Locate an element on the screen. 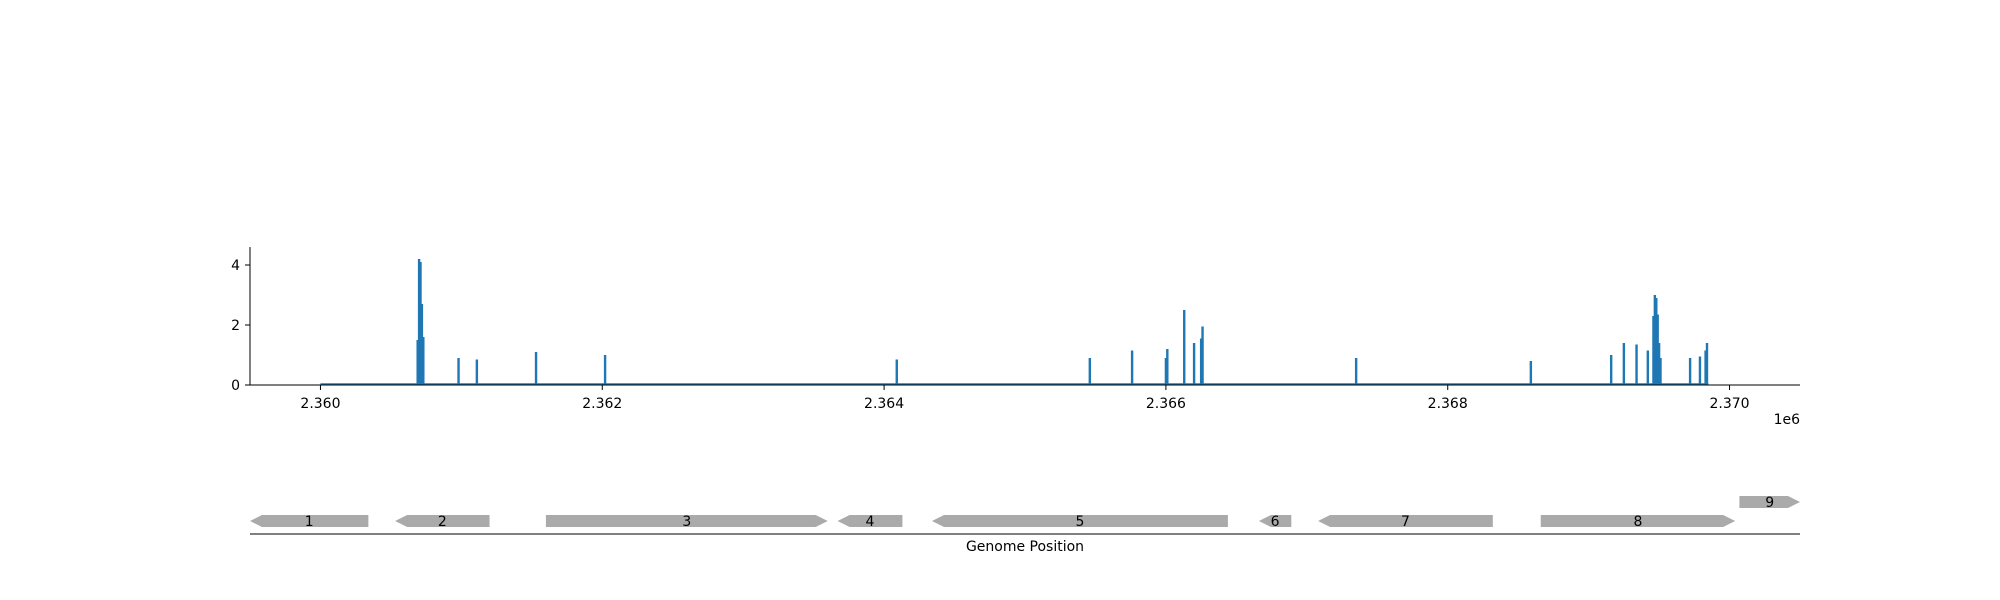 The width and height of the screenshot is (2000, 600). y-axis-ticks: 0 2 4 is located at coordinates (240, 326).